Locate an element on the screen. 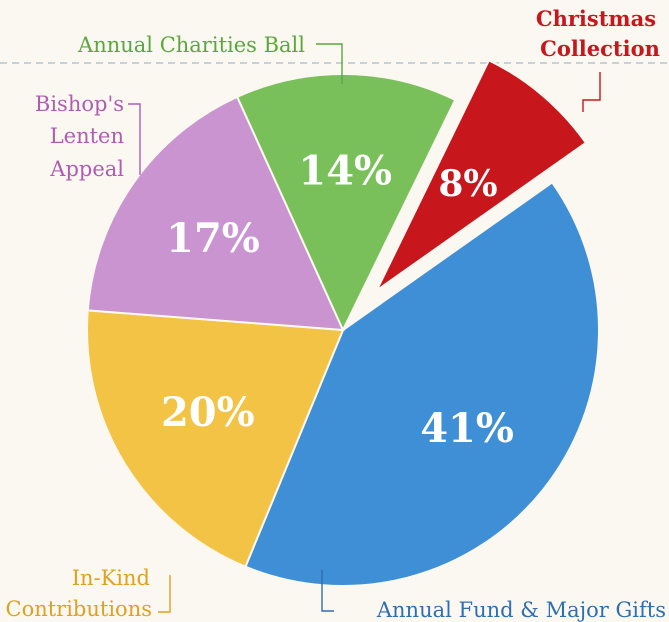 The width and height of the screenshot is (669, 622). label-in-kind-contributions: In-Kind Contributions is located at coordinates (88, 593).